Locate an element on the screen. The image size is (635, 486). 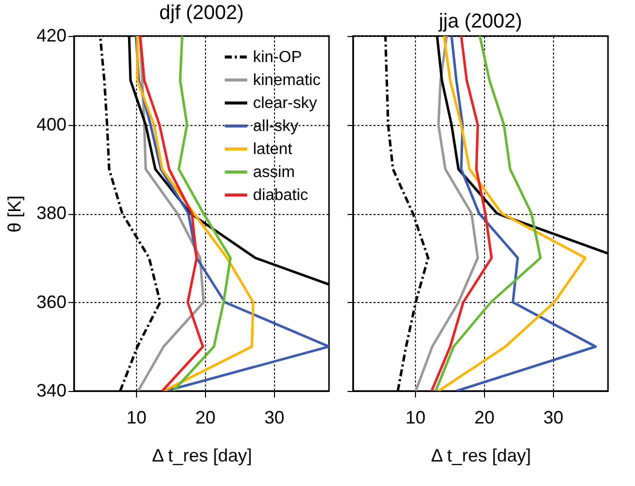
legend-label: diabatic is located at coordinates (280, 195).